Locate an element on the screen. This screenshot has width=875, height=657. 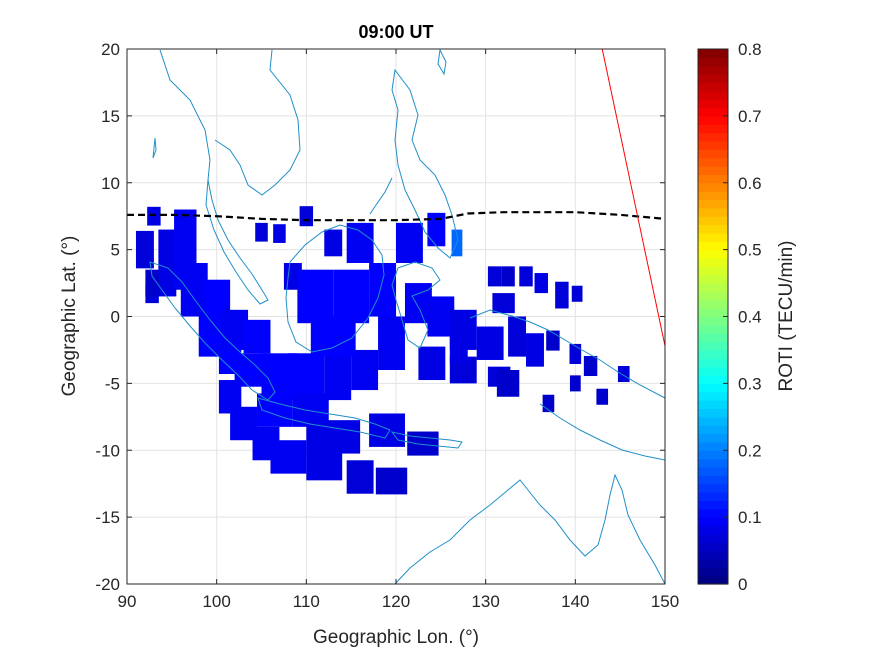
x-tick-label: 110 is located at coordinates (306, 601).